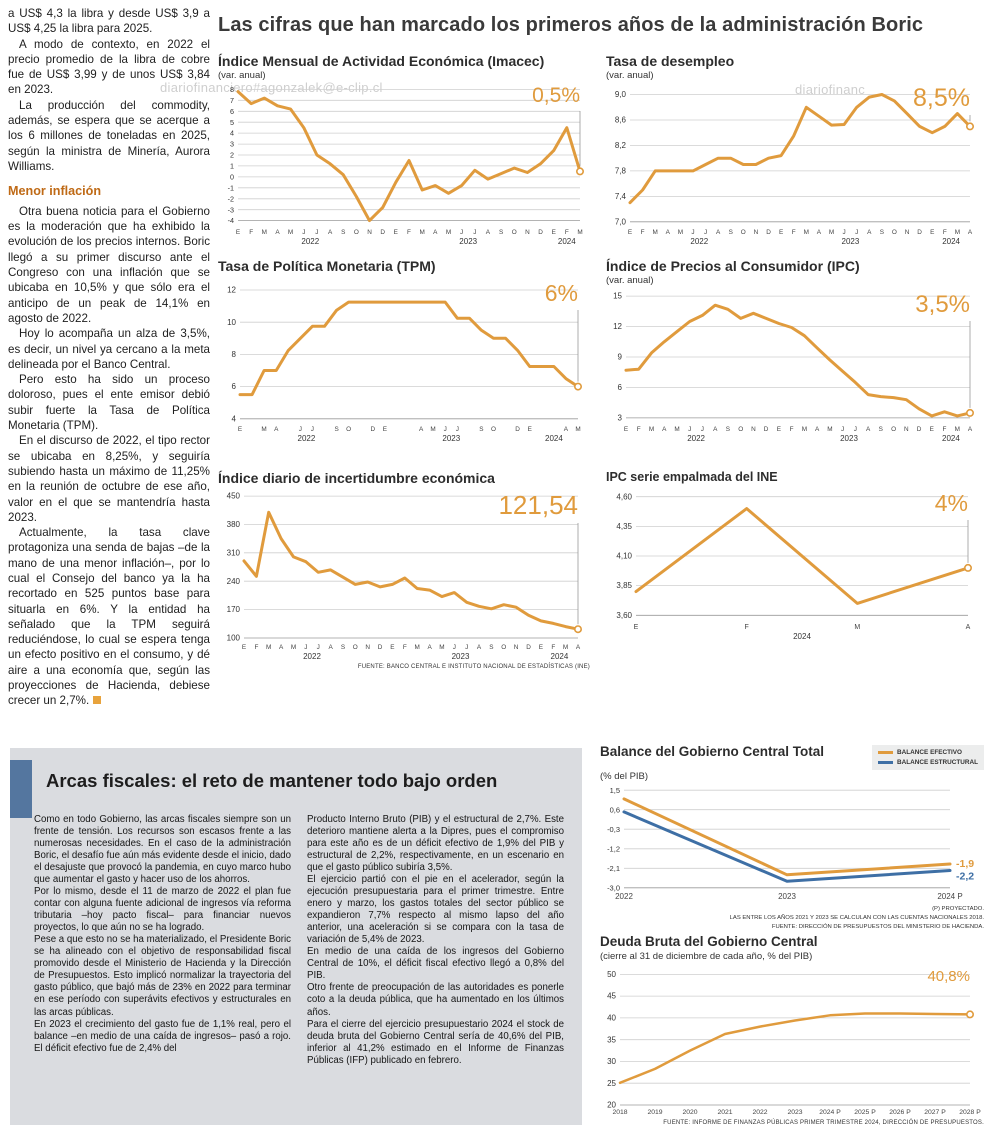  Describe the element at coordinates (611, 995) in the screenshot. I see `svg-text: 45` at that location.